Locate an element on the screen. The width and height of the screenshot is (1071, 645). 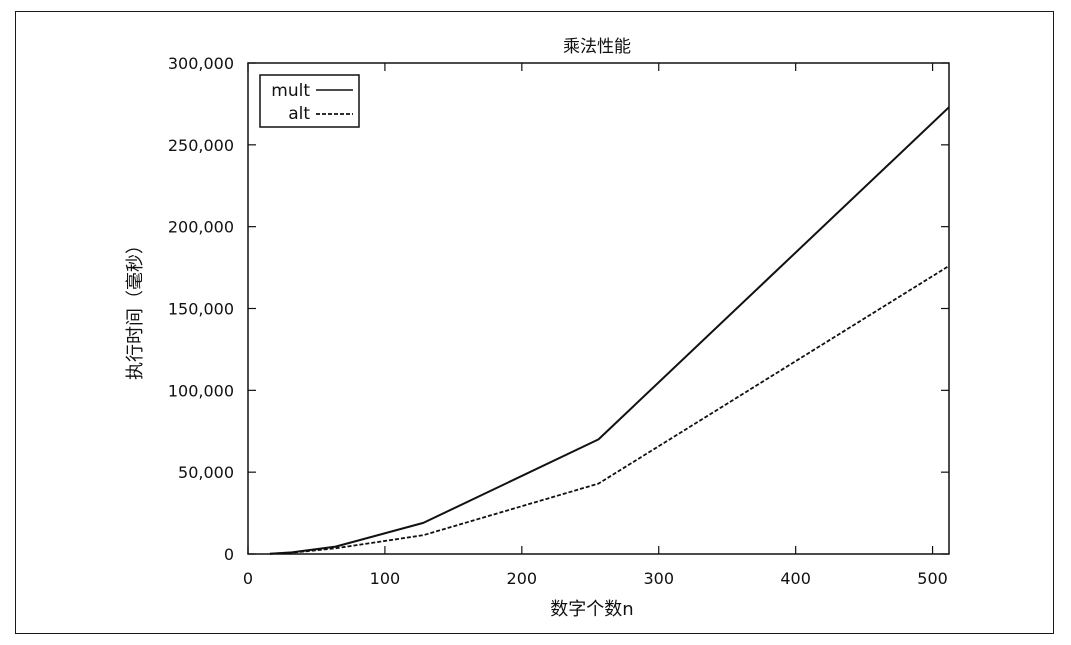
y-tick-label: 150,000 is located at coordinates (201, 309).